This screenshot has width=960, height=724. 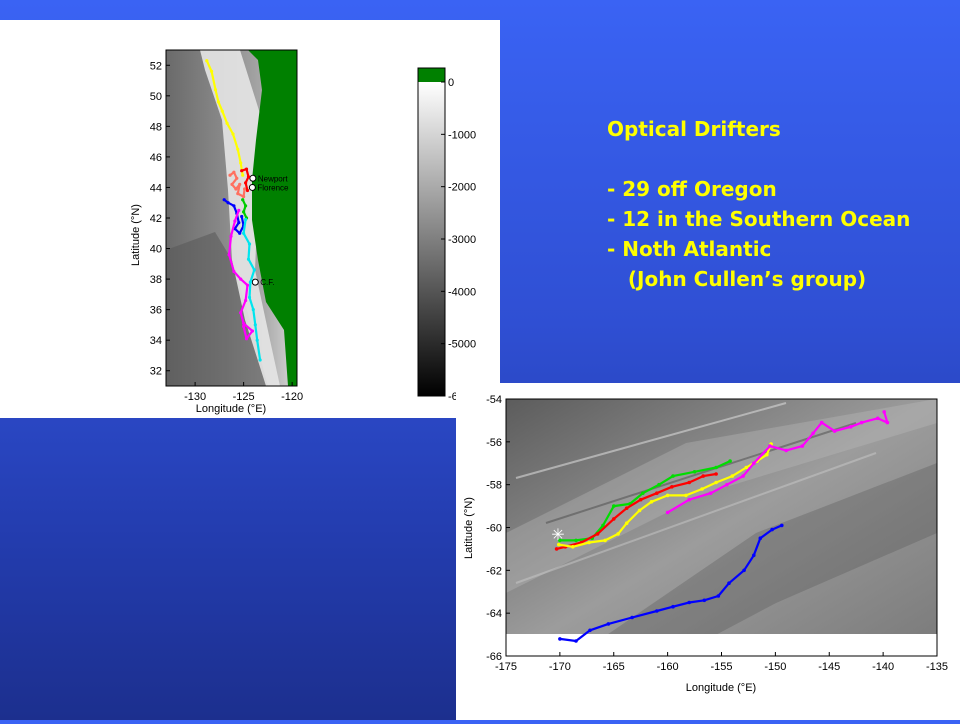 I want to click on depth-colorbar, so click(x=431, y=232).